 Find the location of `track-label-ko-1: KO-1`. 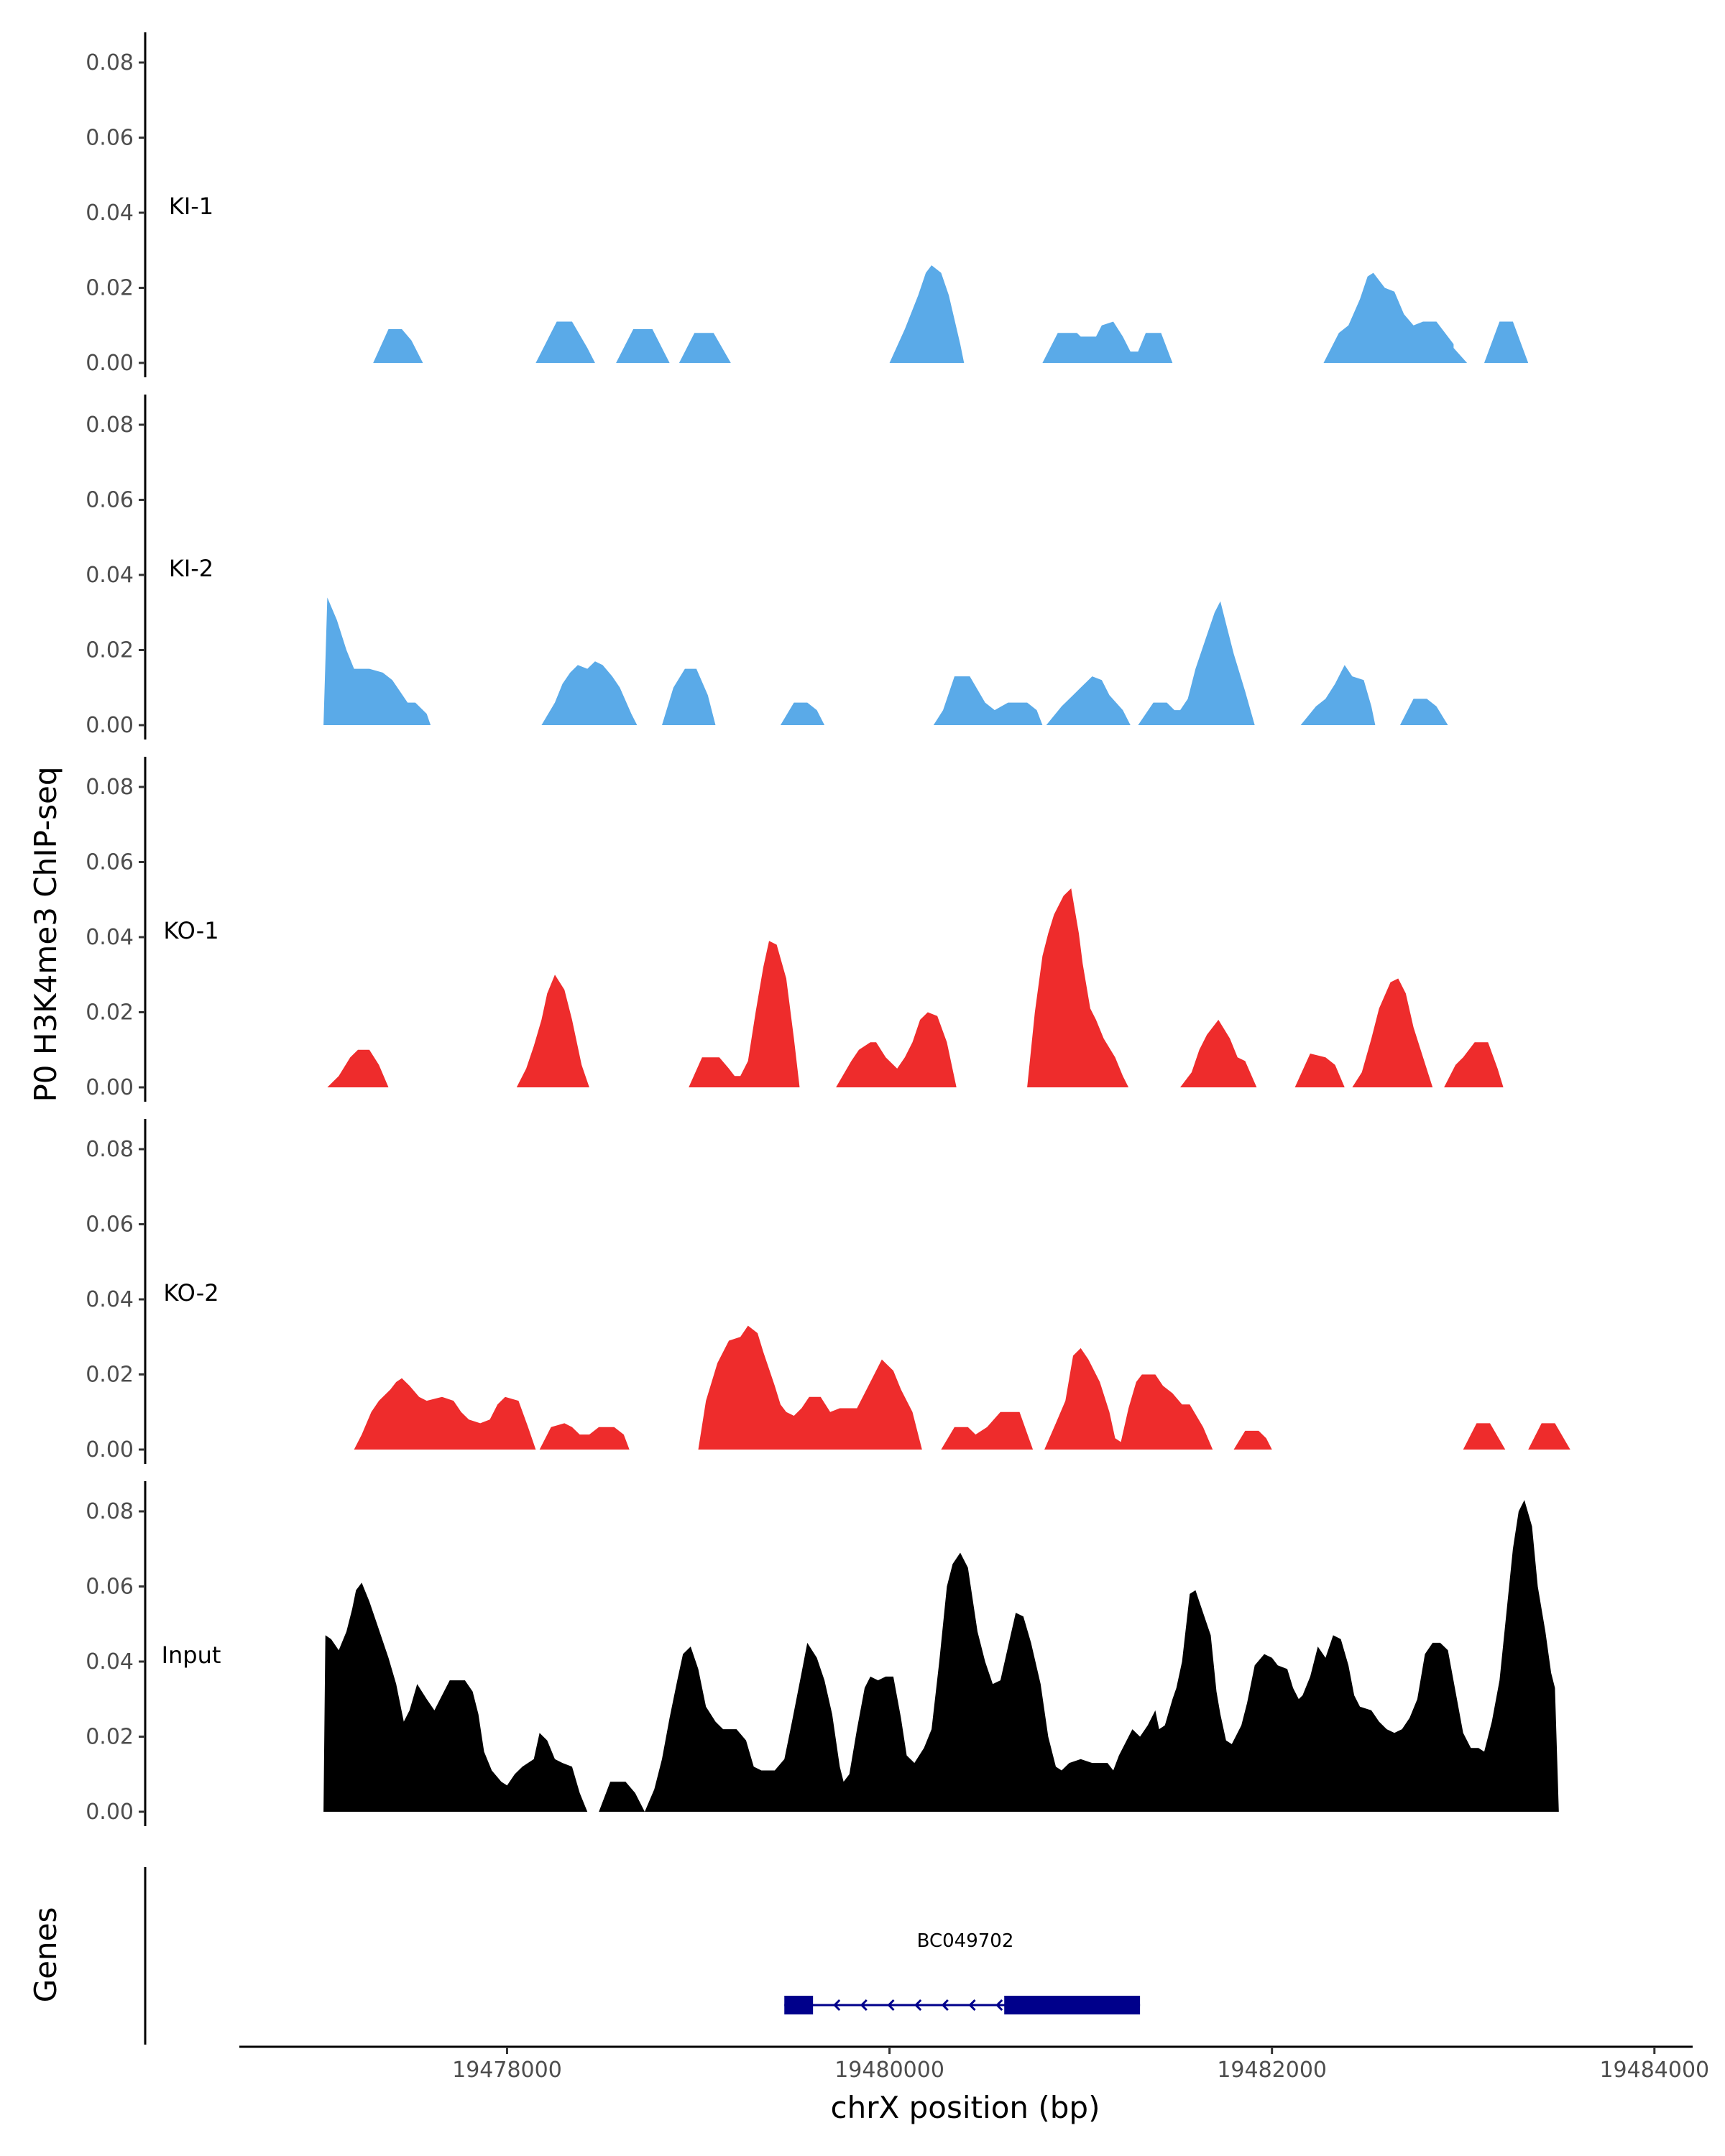

track-label-ko-1: KO-1 is located at coordinates (190, 931).